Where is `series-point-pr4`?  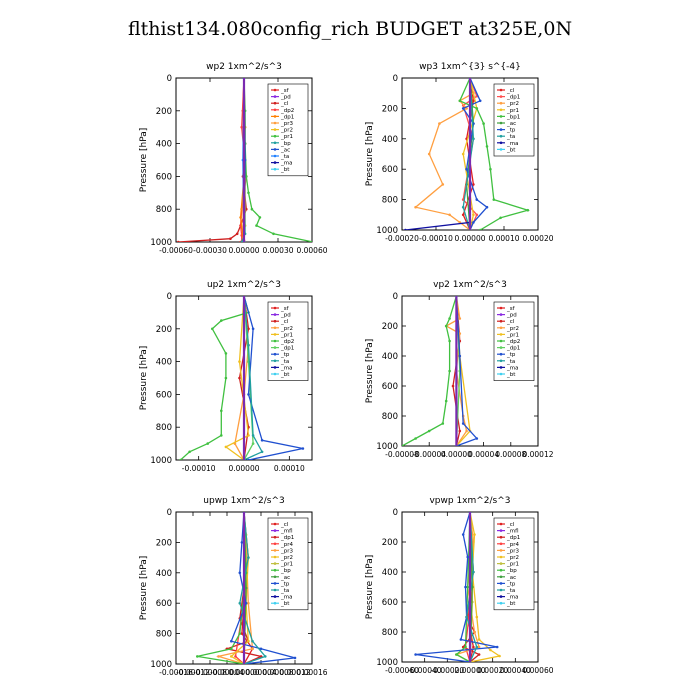
series-point-pr4 is located at coordinates (235, 656).